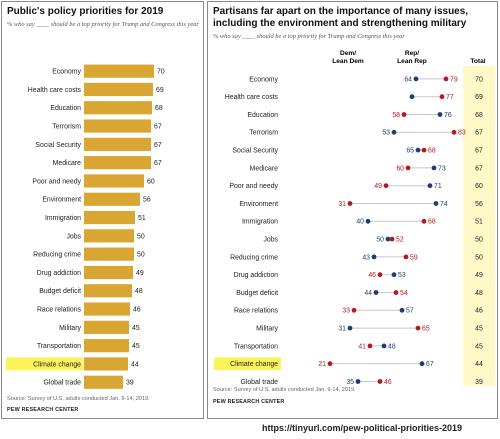  Describe the element at coordinates (57, 255) in the screenshot. I see `category-label: Reducing crime` at that location.